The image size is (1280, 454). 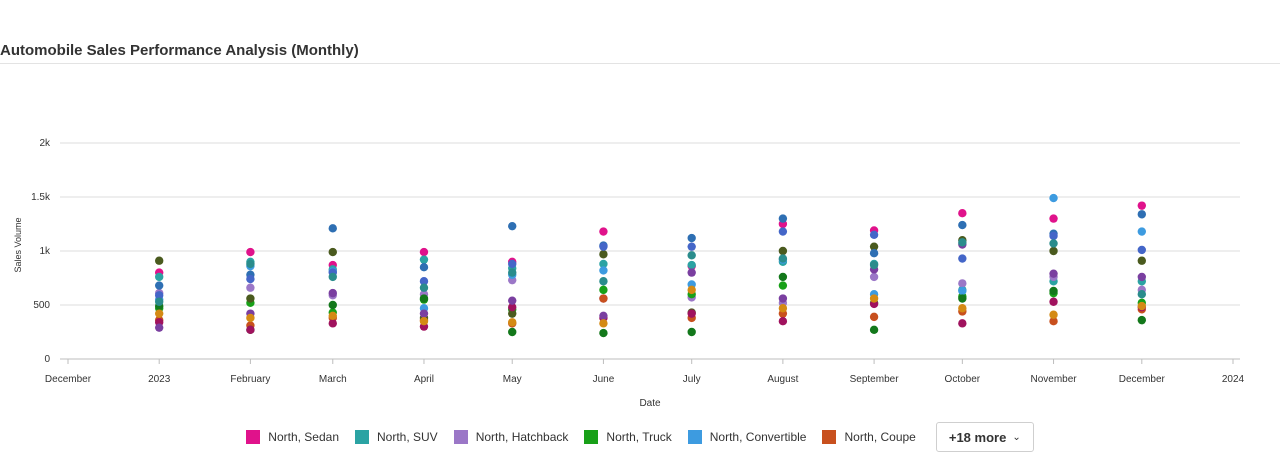 What do you see at coordinates (758, 437) in the screenshot?
I see `legend-label: North, Convertible` at bounding box center [758, 437].